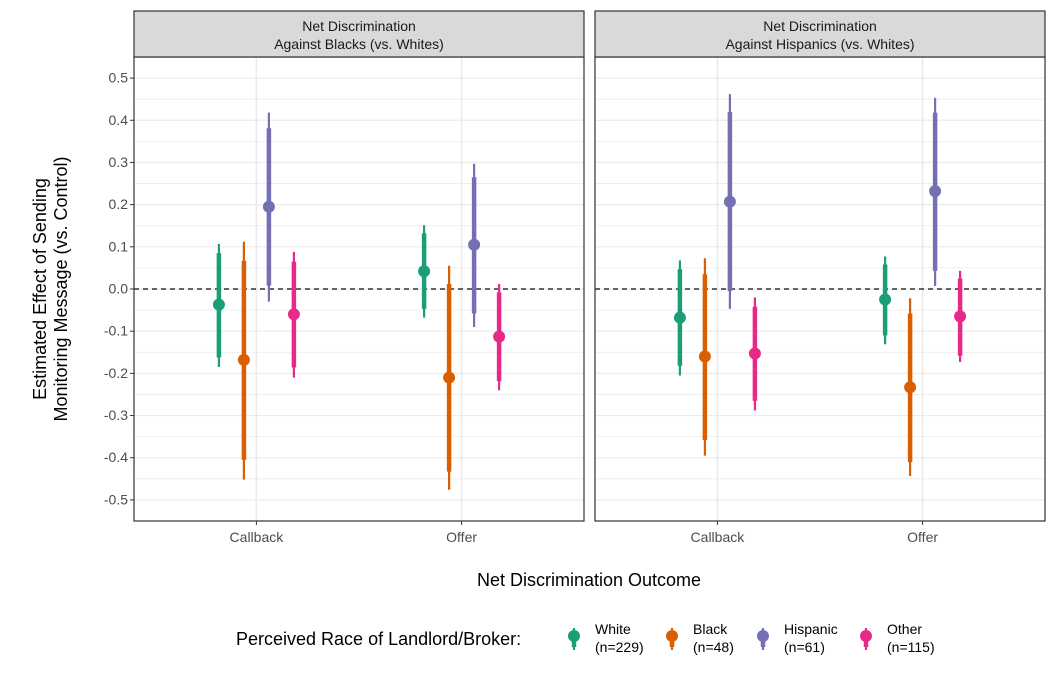 The height and width of the screenshot is (677, 1056). Describe the element at coordinates (119, 246) in the screenshot. I see `y-tick-label: 0.1` at that location.